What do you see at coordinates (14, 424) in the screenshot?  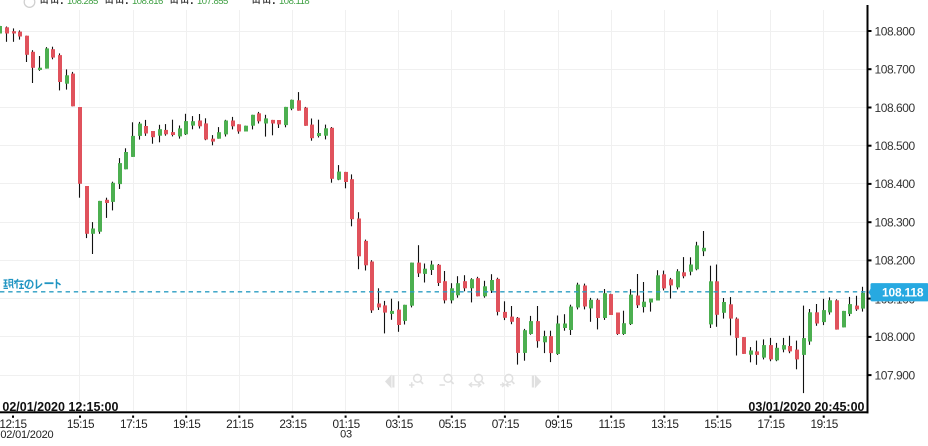 I see `svg-text: 12:15` at bounding box center [14, 424].